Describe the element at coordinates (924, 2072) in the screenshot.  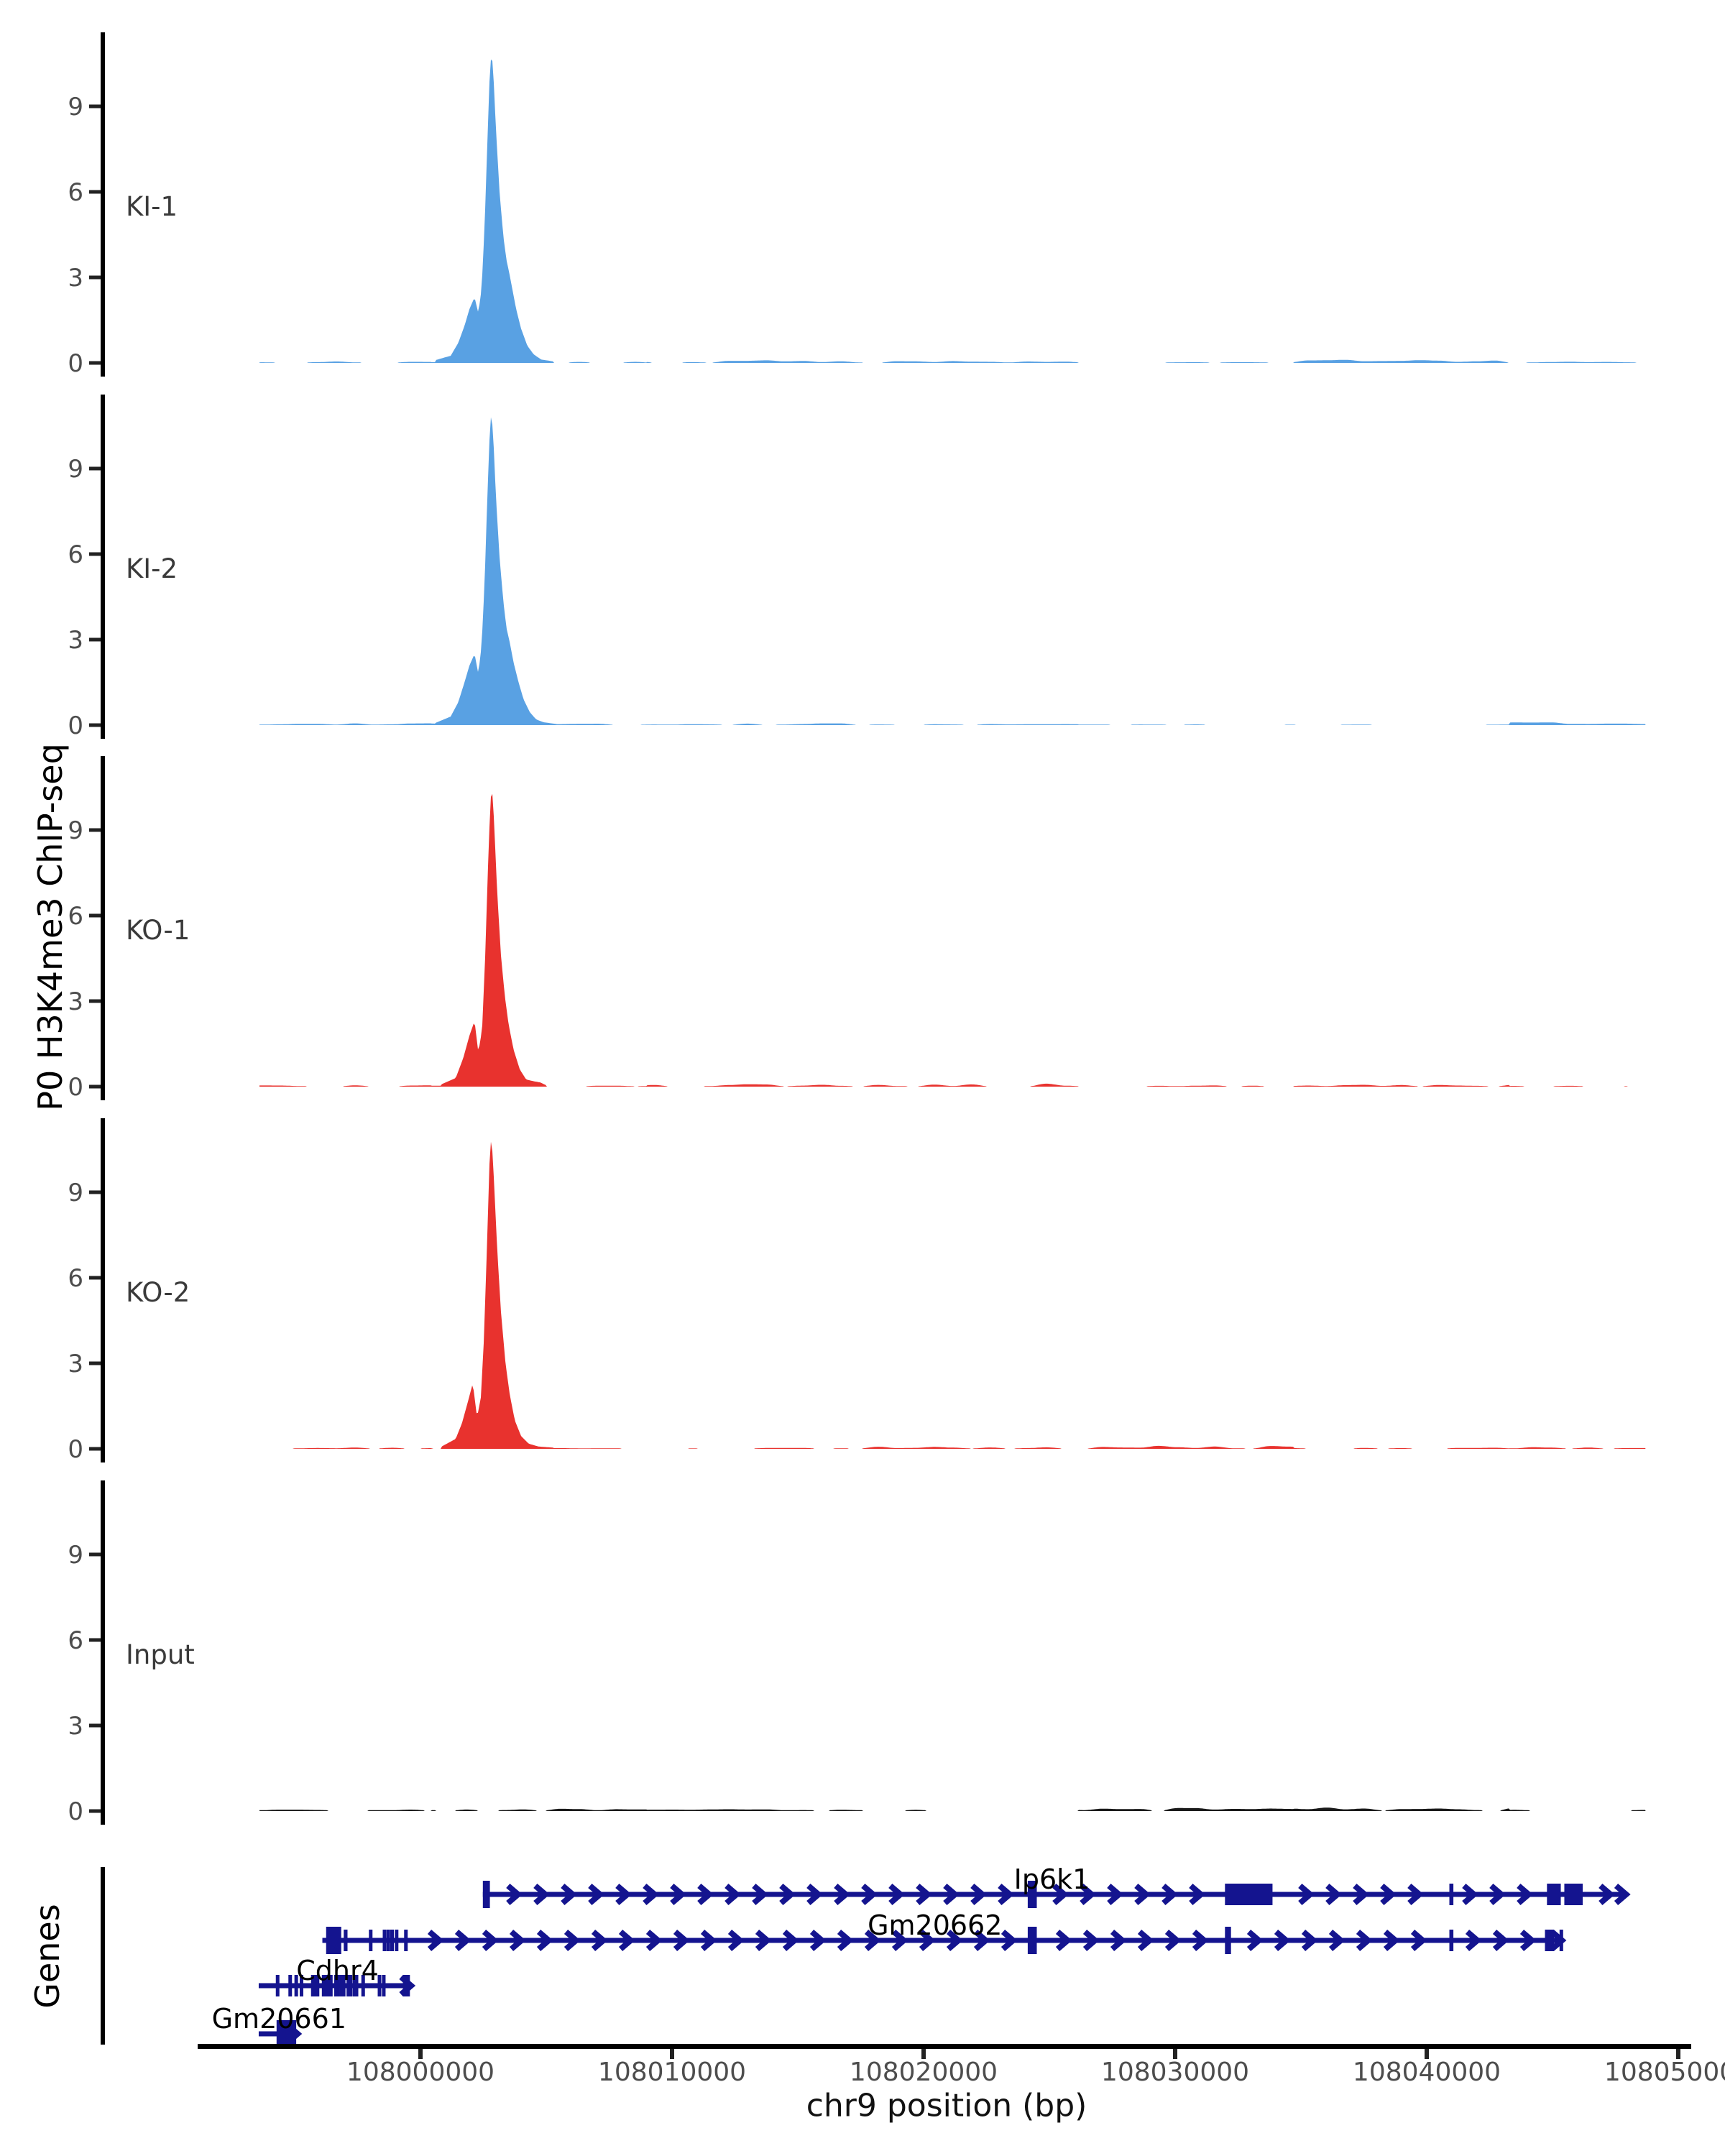
I see `x-tick-label: 108020000` at that location.